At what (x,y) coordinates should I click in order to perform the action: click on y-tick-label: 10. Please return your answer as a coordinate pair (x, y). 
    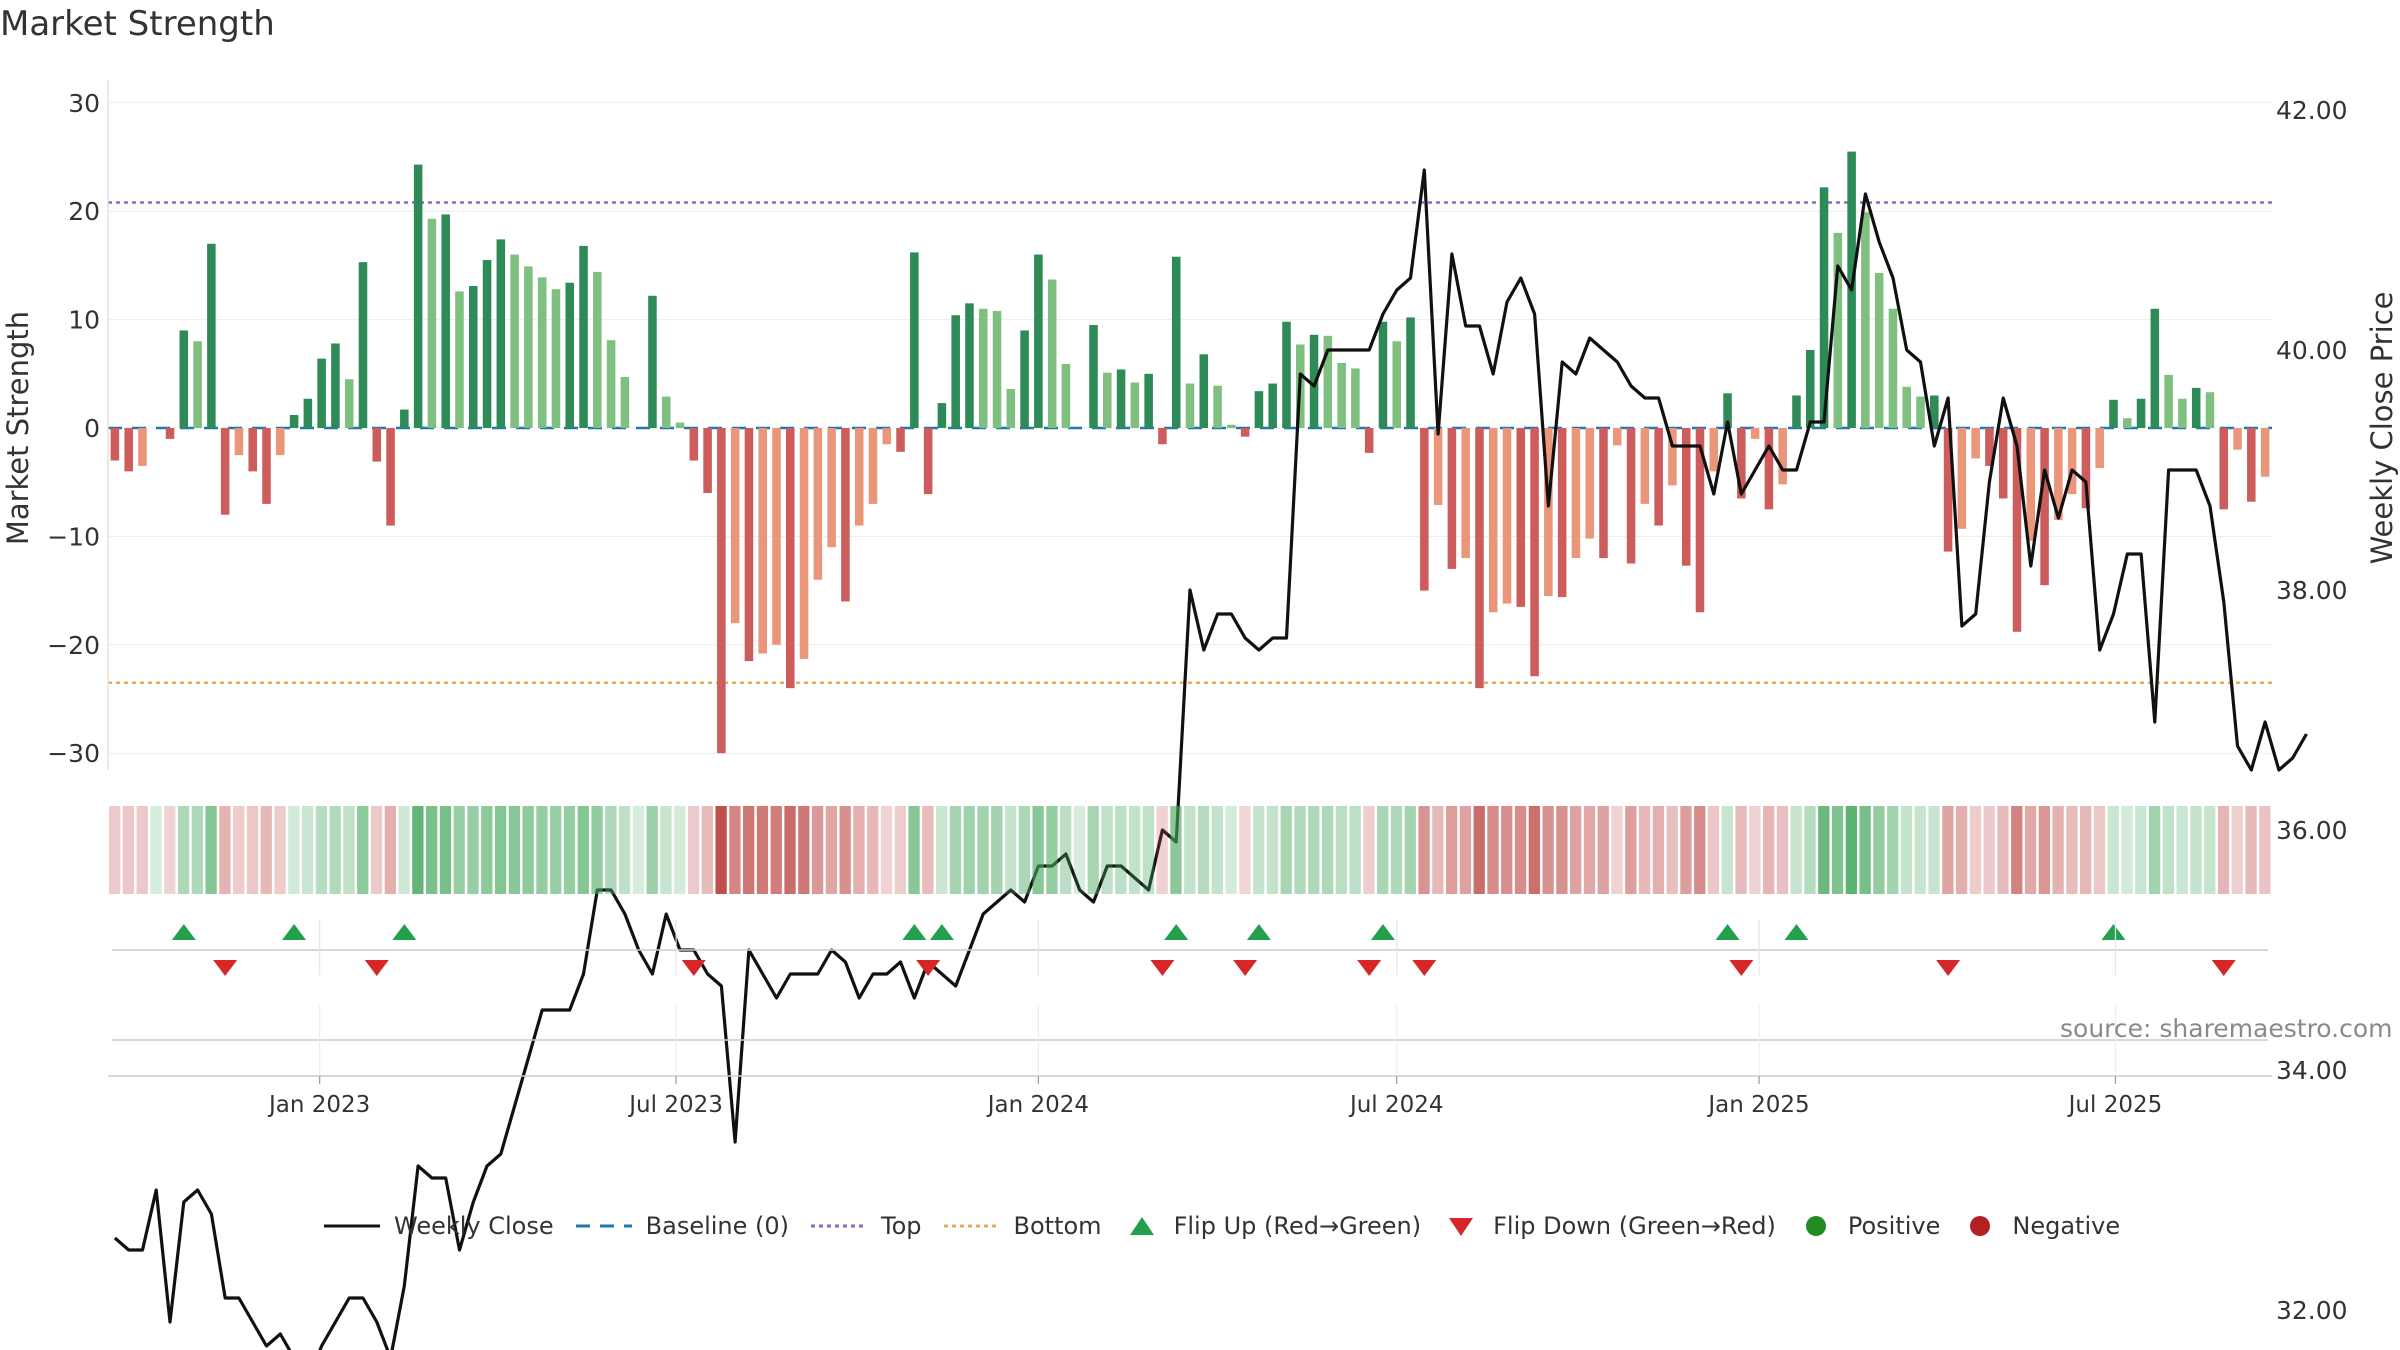
    Looking at the image, I should click on (84, 320).